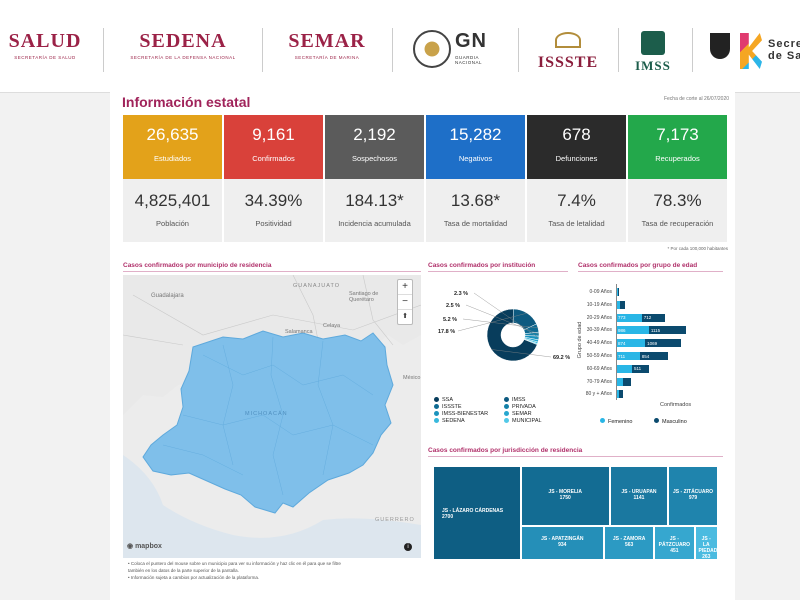 This screenshot has width=800, height=600. What do you see at coordinates (751, 51) in the screenshot?
I see `michoacan-k-logo-icon` at bounding box center [751, 51].